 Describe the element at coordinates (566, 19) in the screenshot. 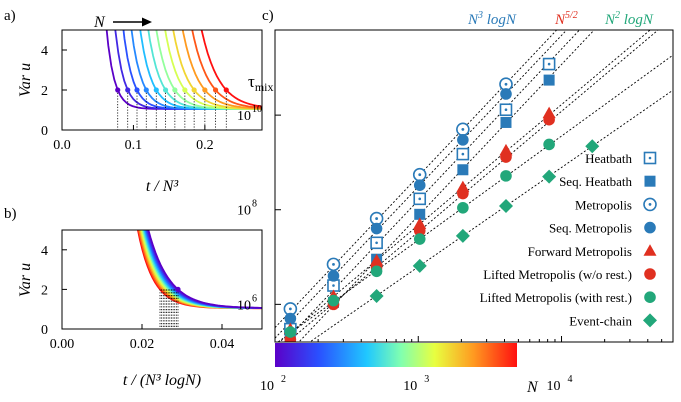

I see `scaling-label: N5/2` at that location.